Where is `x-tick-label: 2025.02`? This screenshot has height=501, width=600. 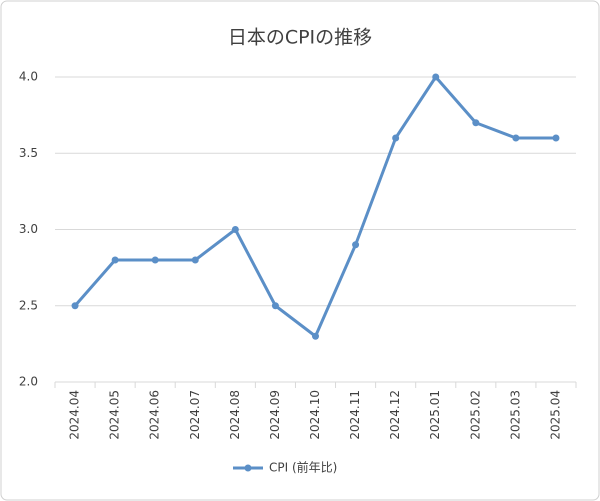
x-tick-label: 2025.02 is located at coordinates (475, 415).